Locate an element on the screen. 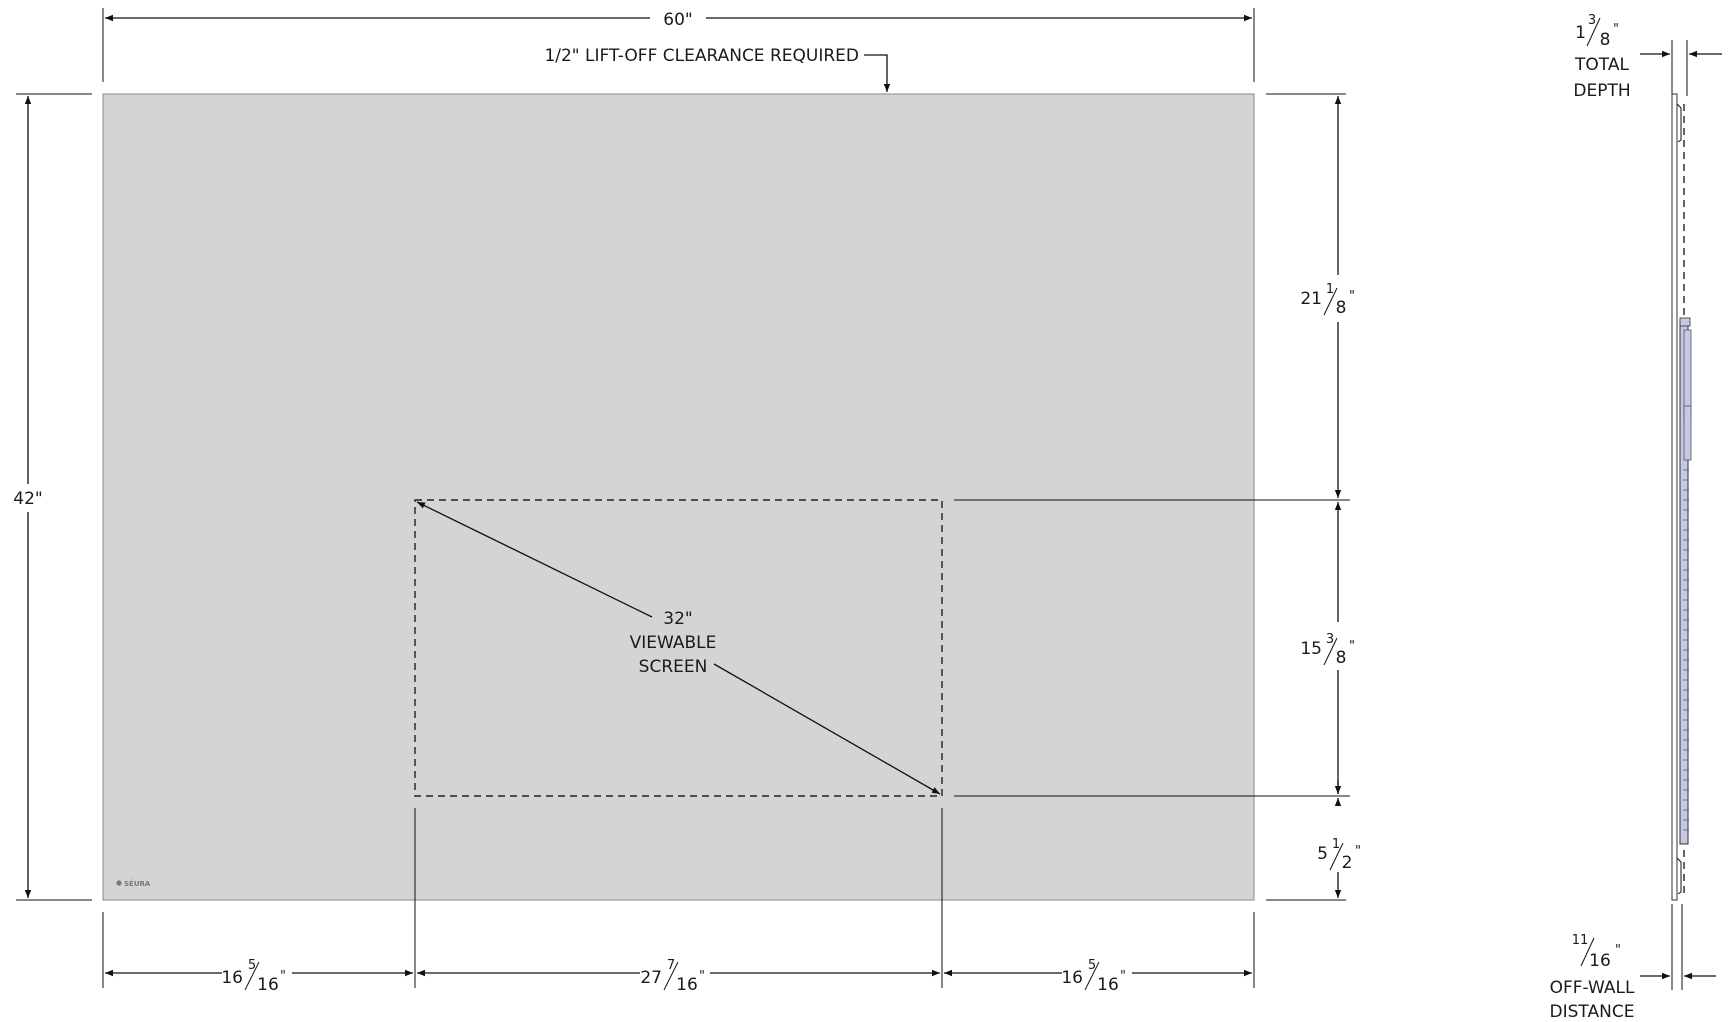 Image resolution: width=1729 pixels, height=1022 pixels. svg-text: 2 is located at coordinates (1347, 863).